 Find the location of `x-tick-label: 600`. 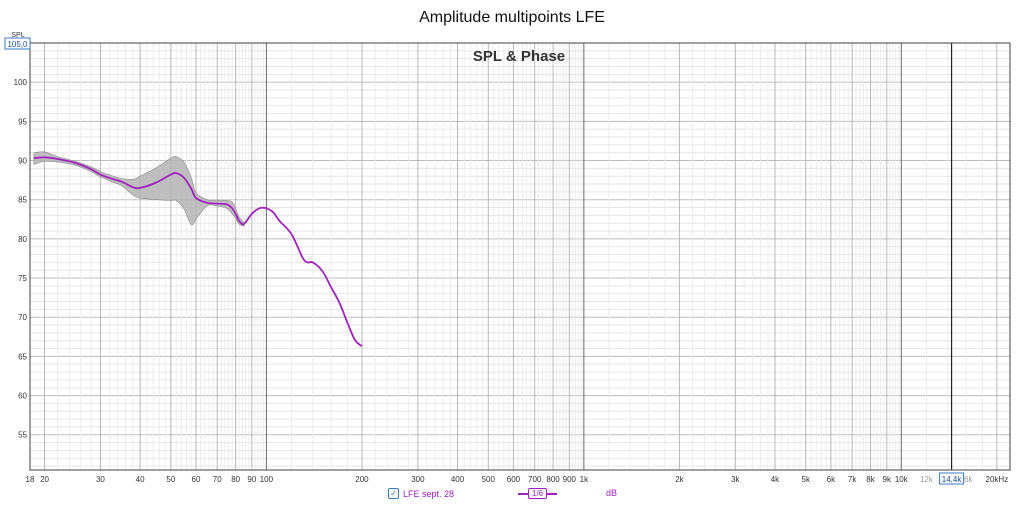

x-tick-label: 600 is located at coordinates (514, 479).